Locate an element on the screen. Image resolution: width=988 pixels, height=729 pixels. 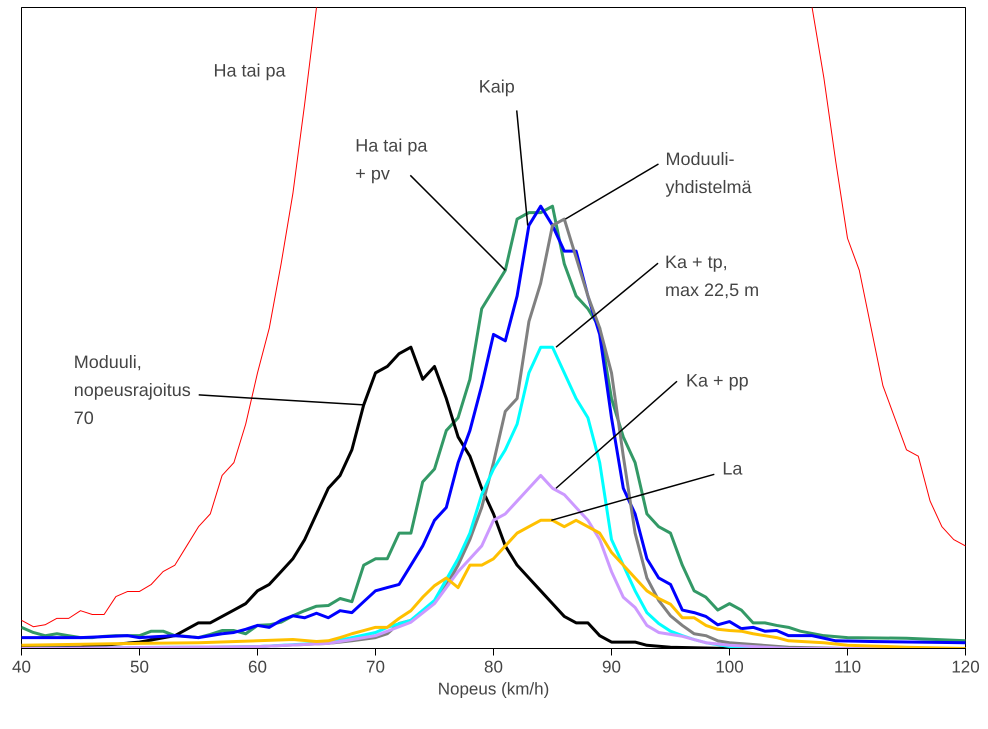
x-tick-label: 90 is located at coordinates (611, 667).